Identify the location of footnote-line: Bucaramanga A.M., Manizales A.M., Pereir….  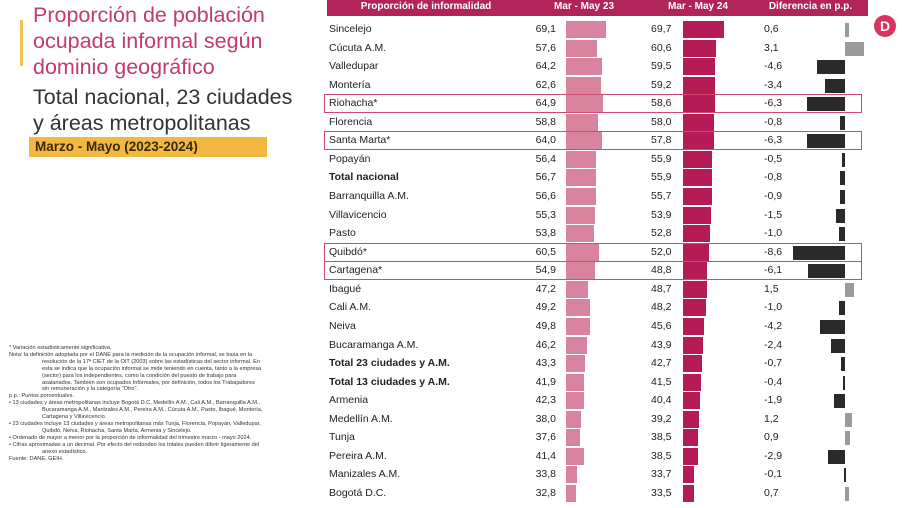
(152, 410).